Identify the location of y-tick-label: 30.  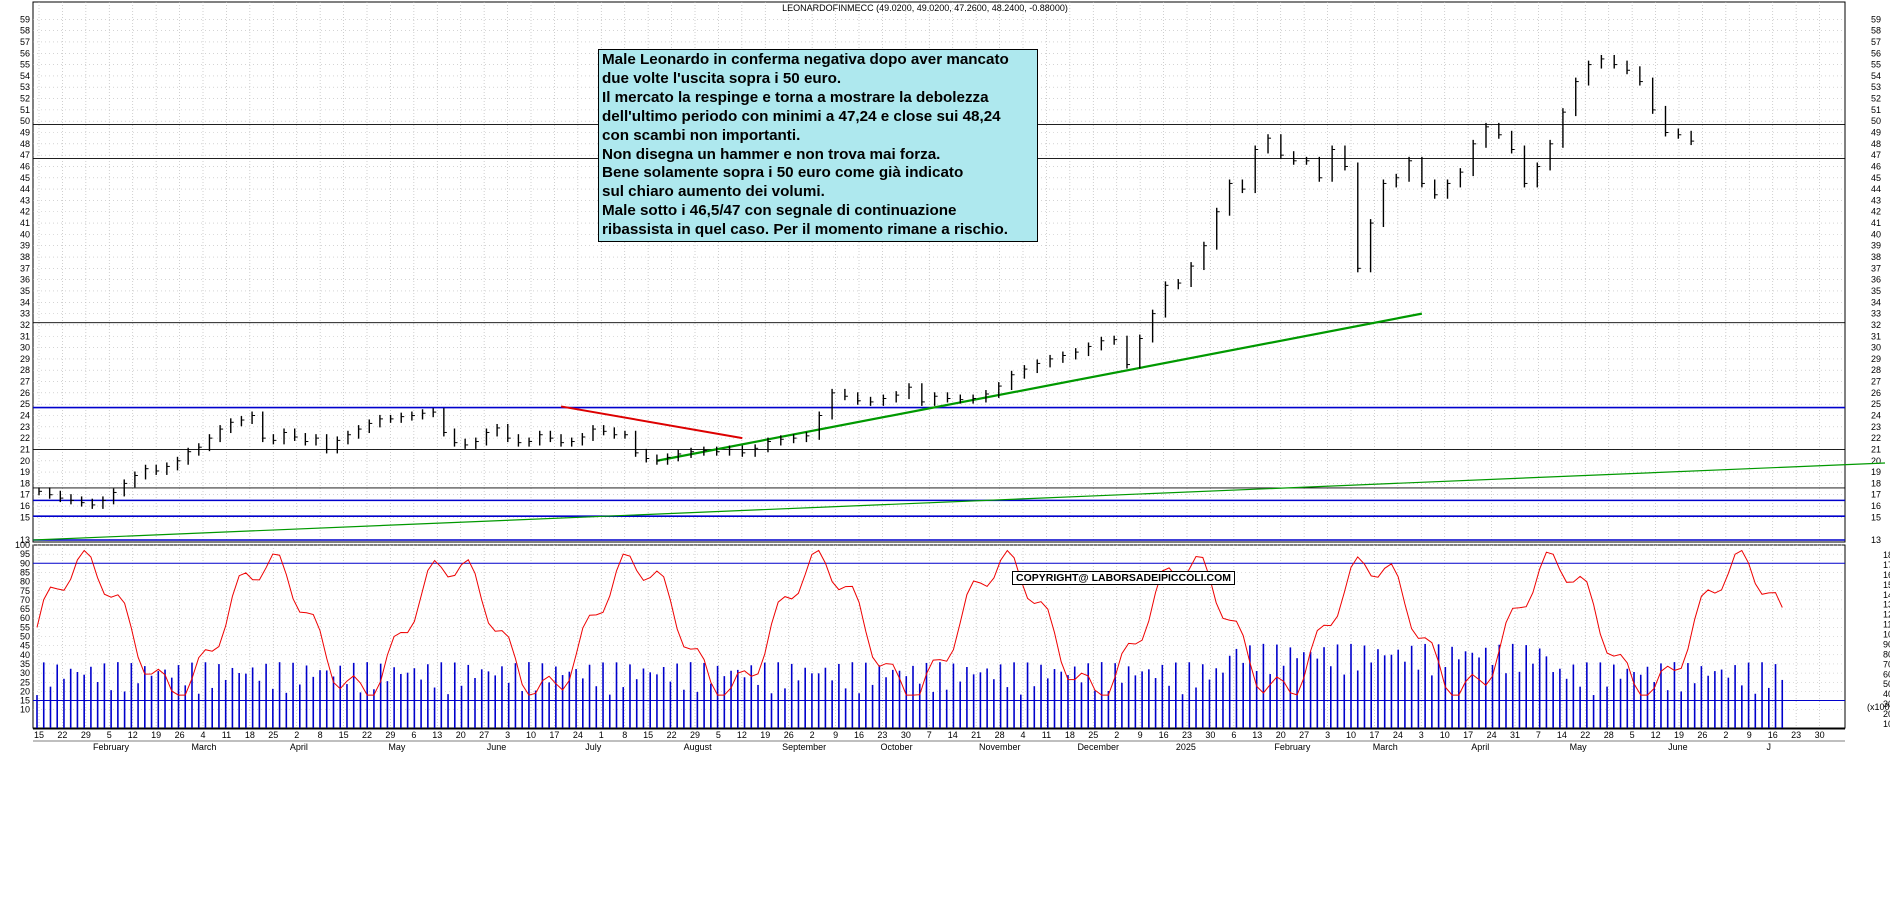
(25, 348).